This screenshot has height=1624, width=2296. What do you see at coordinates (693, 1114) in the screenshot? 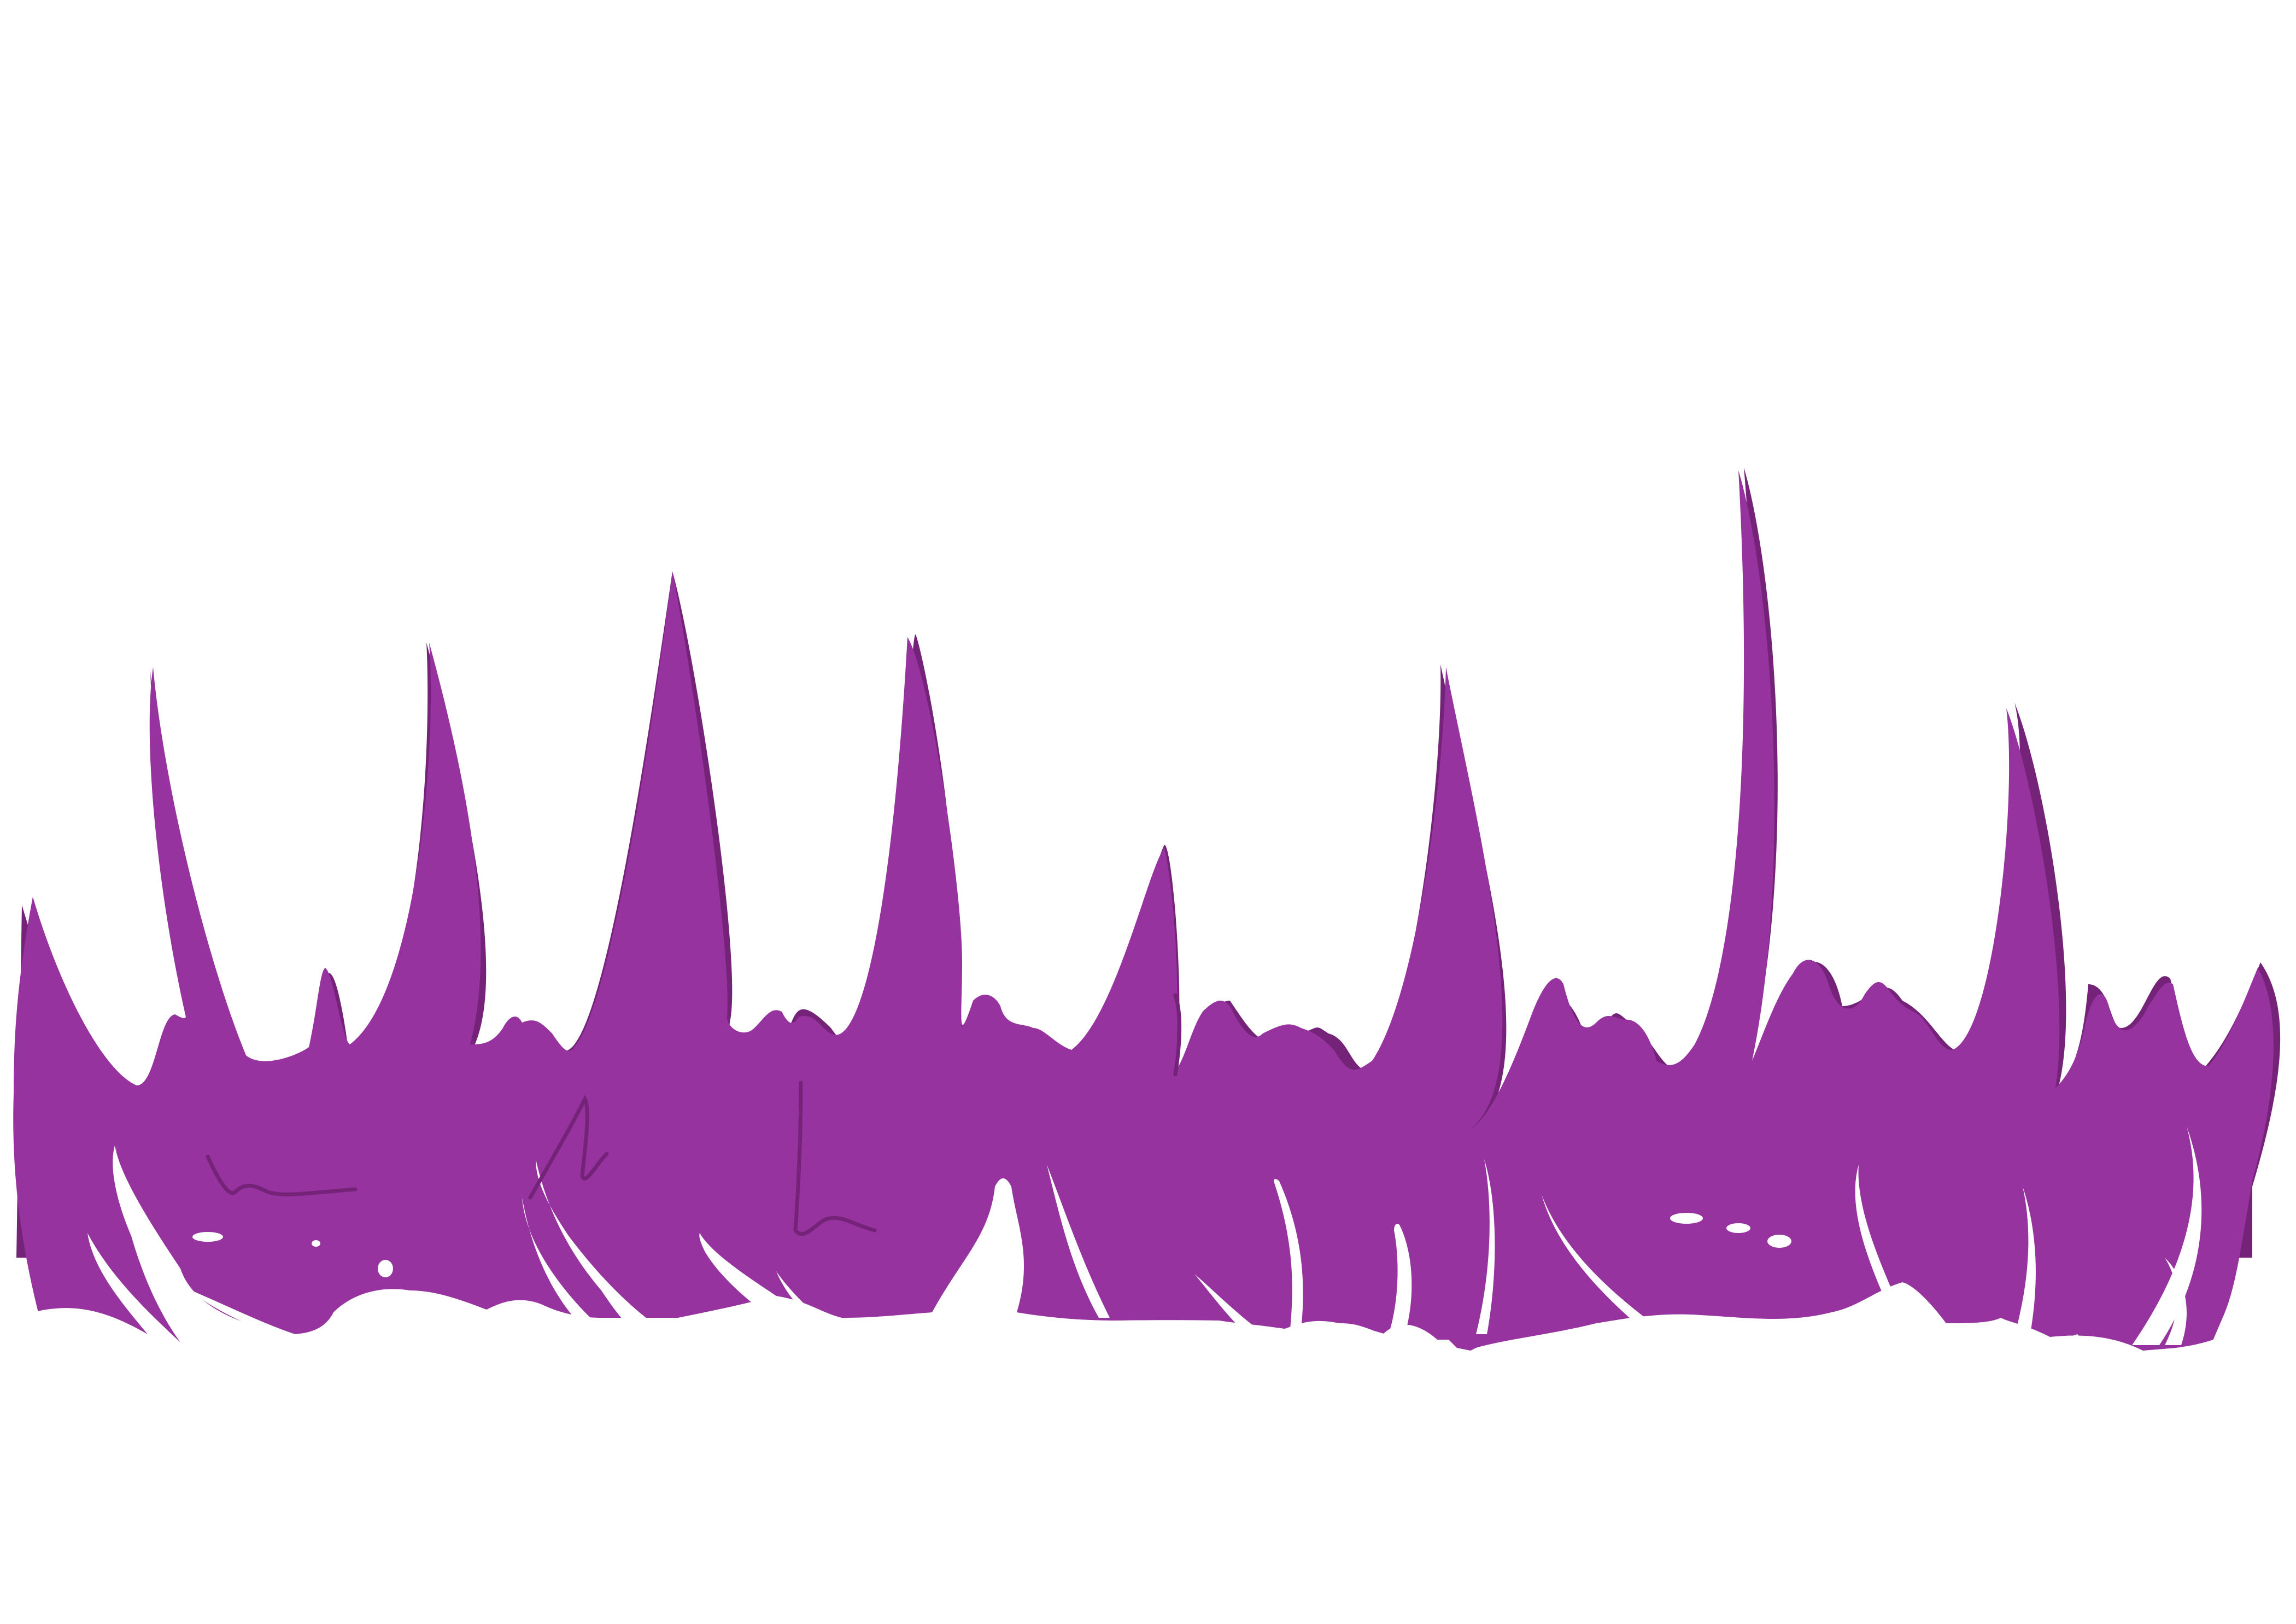
I see `inner-strokes` at bounding box center [693, 1114].